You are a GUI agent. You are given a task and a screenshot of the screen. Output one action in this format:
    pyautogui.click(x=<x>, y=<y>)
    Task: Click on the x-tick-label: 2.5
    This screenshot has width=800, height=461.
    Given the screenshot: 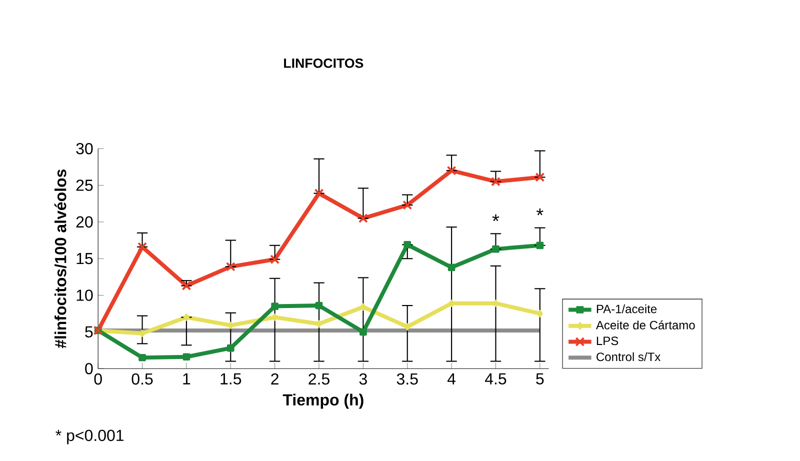 What is the action you would take?
    pyautogui.click(x=319, y=379)
    